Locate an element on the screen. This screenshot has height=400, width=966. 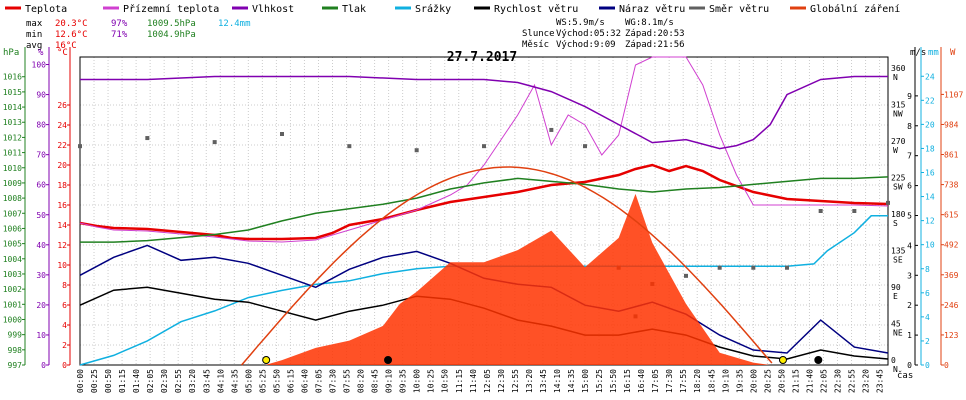
tick-label: 16 is located at coordinates (62, 205).